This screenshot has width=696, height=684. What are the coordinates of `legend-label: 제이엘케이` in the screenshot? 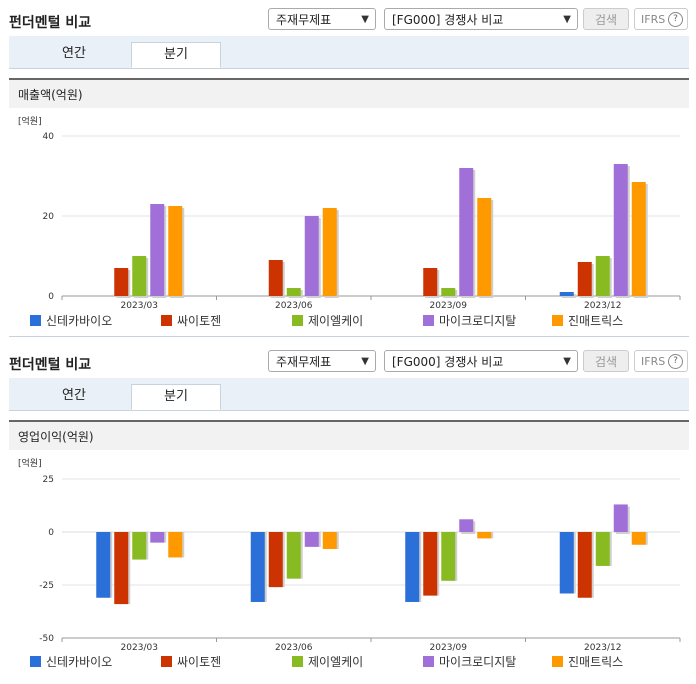 It's located at (336, 321).